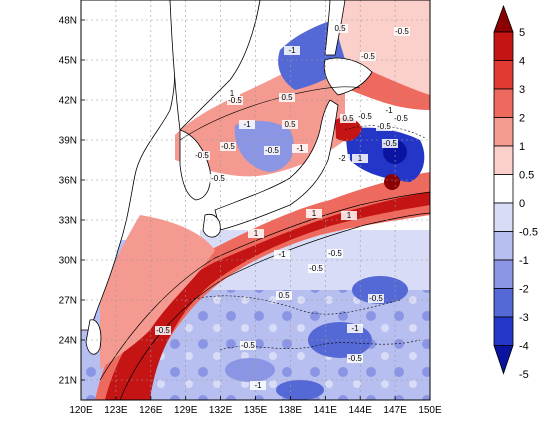 The image size is (547, 423). What do you see at coordinates (524, 261) in the screenshot?
I see `colorbar-label: -1` at bounding box center [524, 261].